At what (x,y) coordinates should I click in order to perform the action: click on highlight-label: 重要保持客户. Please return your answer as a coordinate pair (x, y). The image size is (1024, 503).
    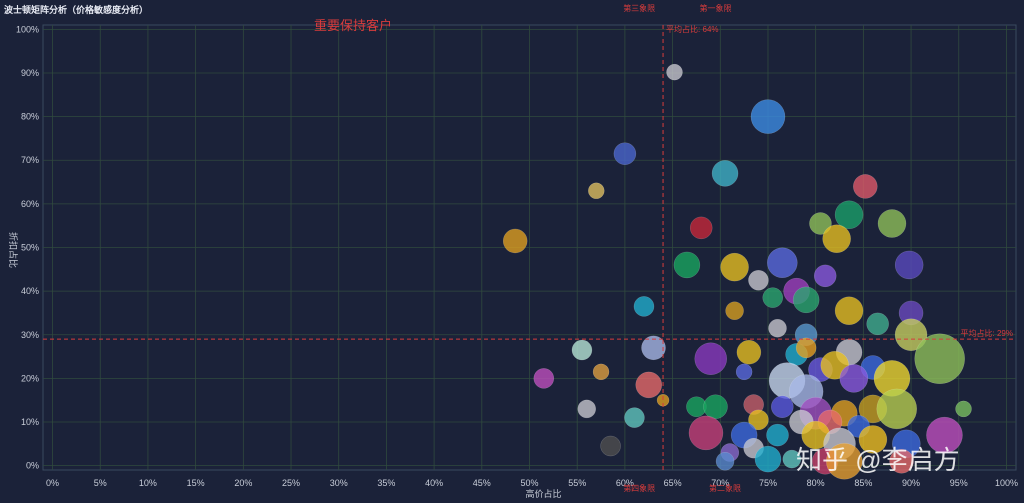
    Looking at the image, I should click on (353, 25).